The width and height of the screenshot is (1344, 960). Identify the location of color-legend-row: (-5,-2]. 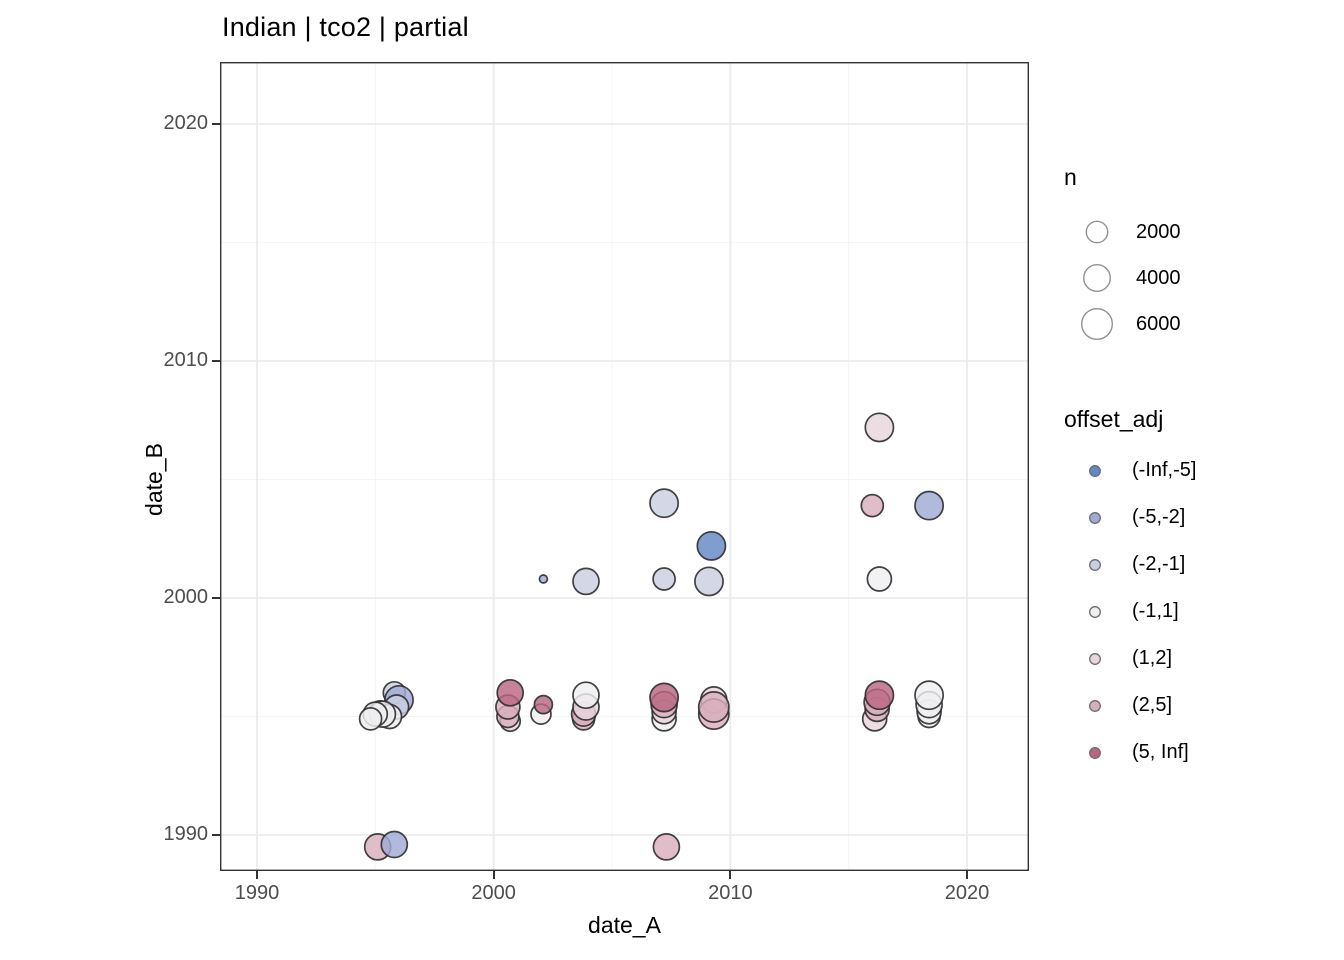
(1130, 517).